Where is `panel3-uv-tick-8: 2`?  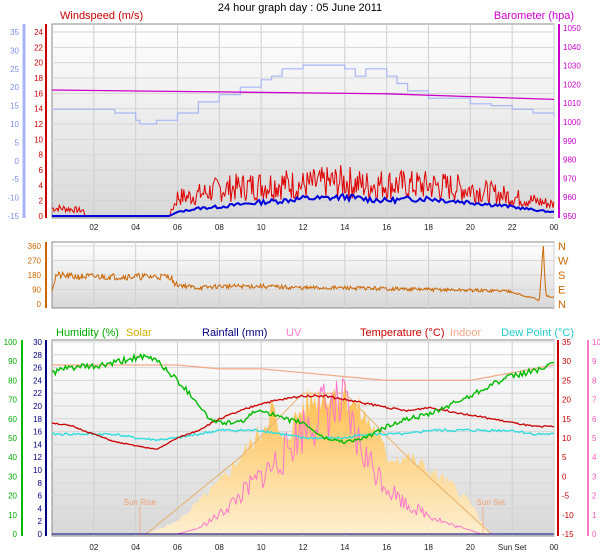 panel3-uv-tick-8: 2 is located at coordinates (594, 496).